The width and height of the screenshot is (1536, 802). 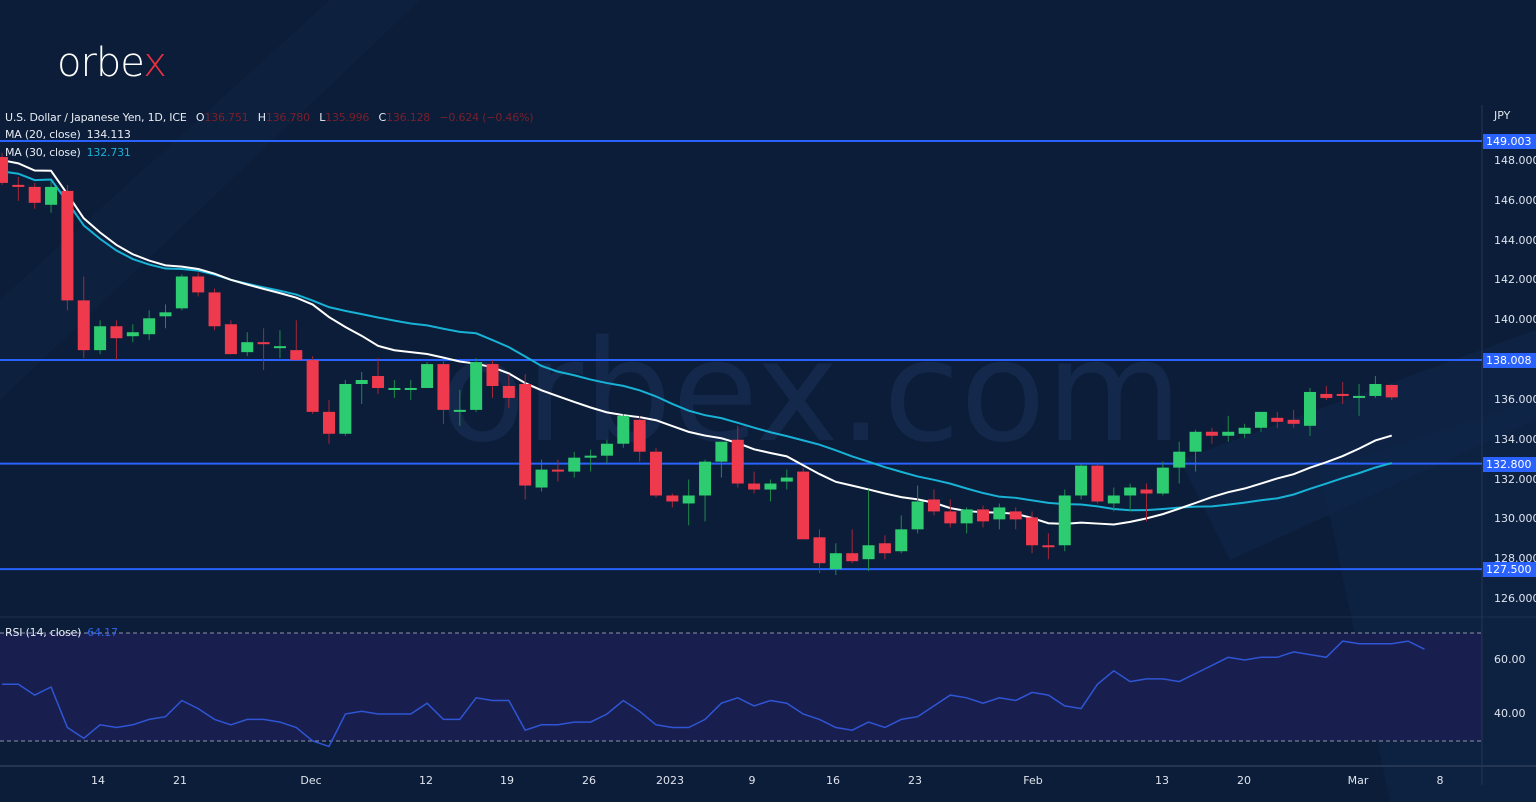 What do you see at coordinates (1515, 479) in the screenshot?
I see `price-tick: 132.000` at bounding box center [1515, 479].